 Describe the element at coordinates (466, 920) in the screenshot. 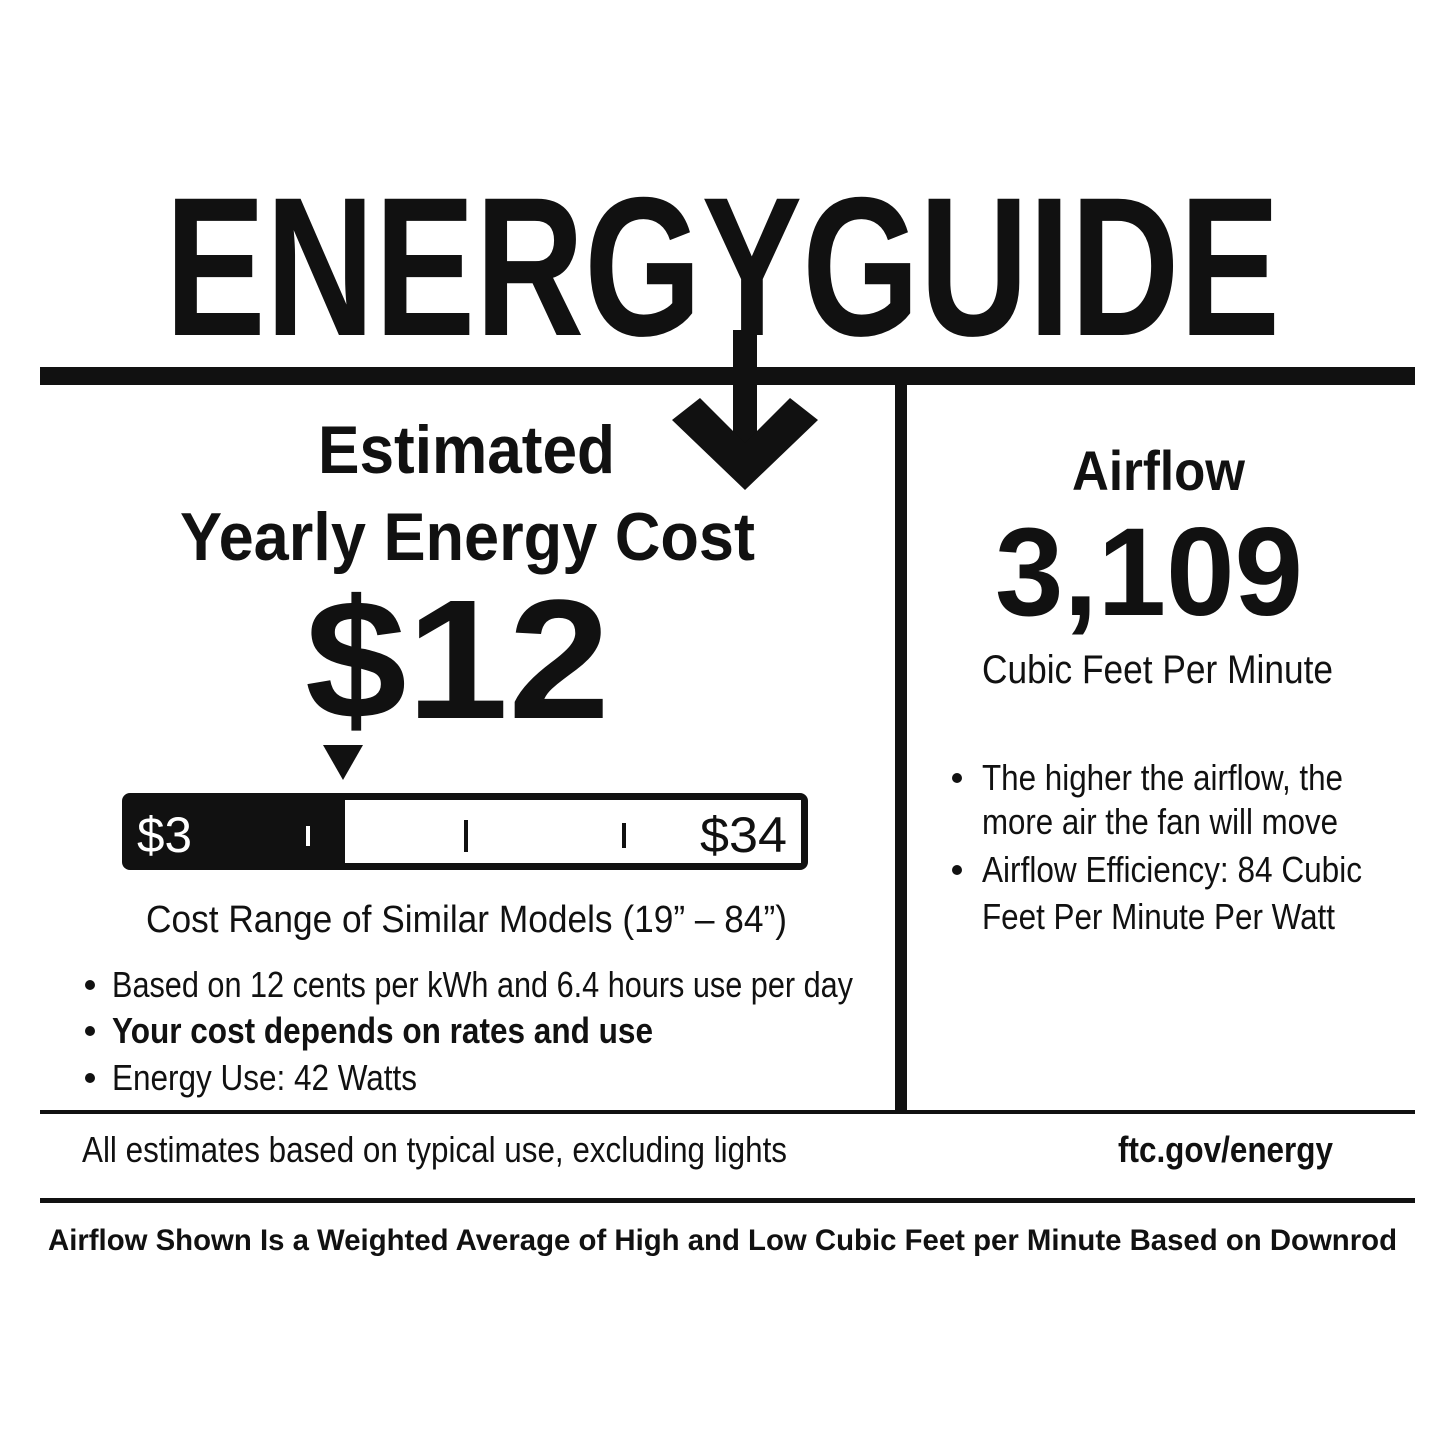

I see `range-caption: Cost Range of Similar Models (19” – 84”)` at that location.